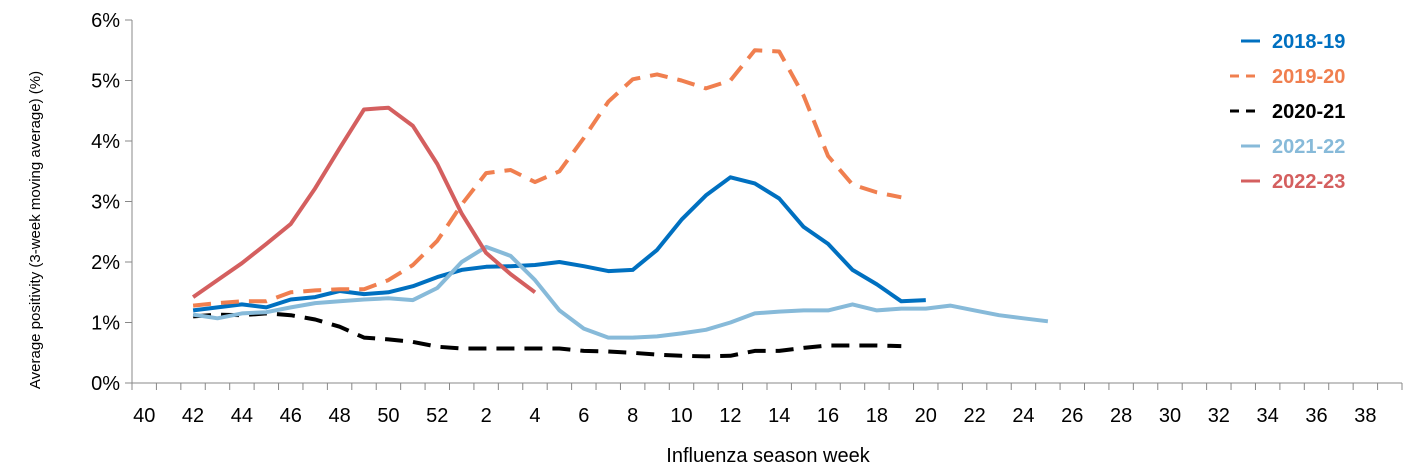 This screenshot has width=1408, height=474. I want to click on y-tick-label: 5%, so click(105, 82).